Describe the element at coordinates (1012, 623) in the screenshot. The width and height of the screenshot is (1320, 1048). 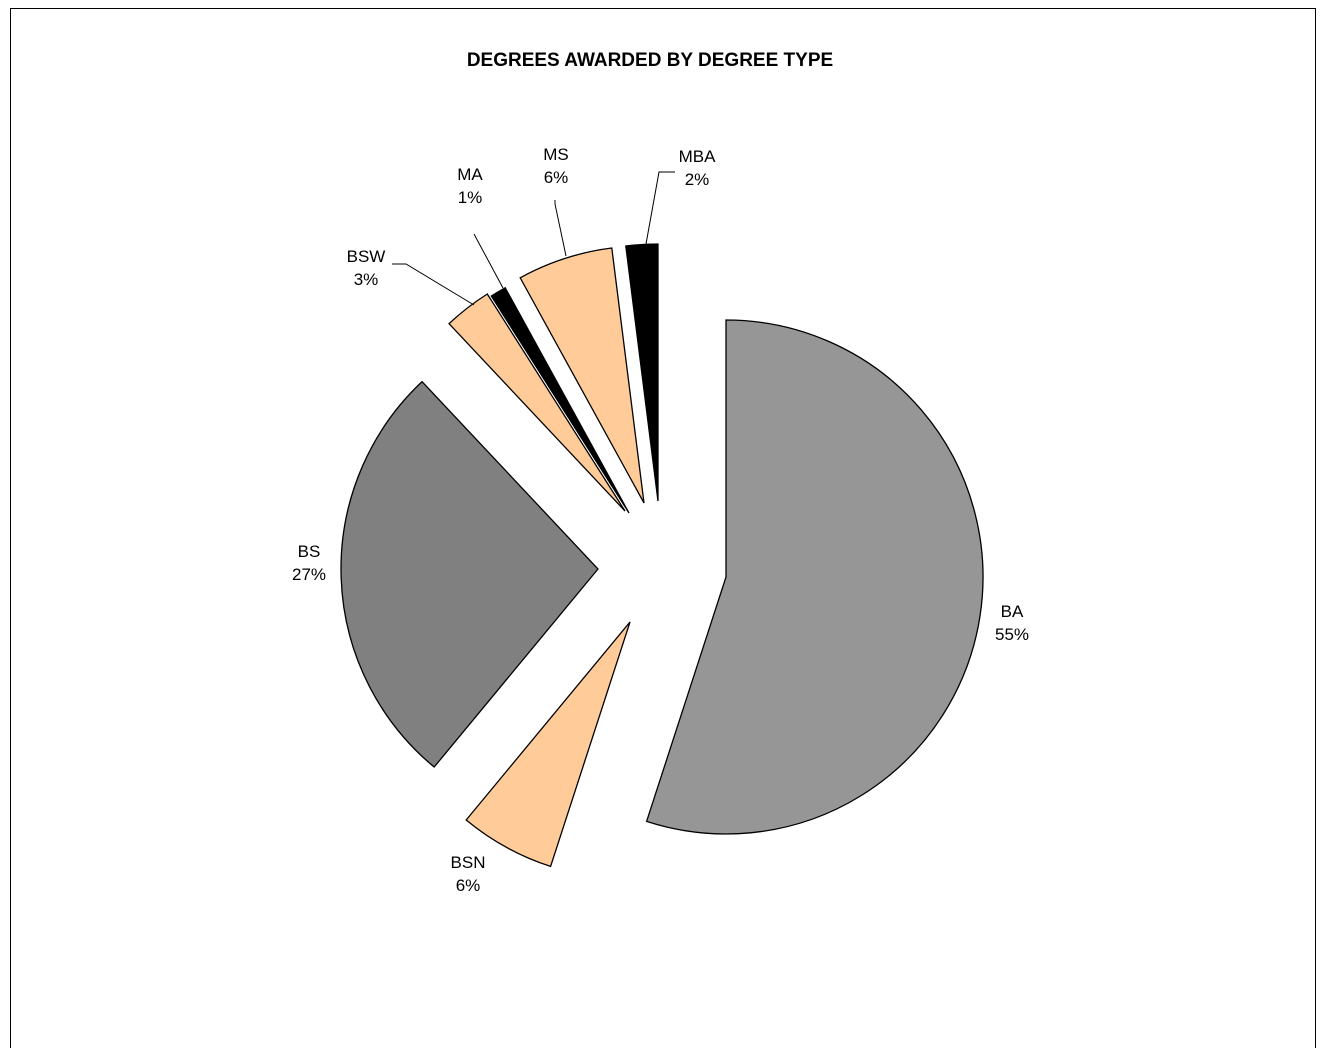
I see `slice-label-ba: BA 55%` at that location.